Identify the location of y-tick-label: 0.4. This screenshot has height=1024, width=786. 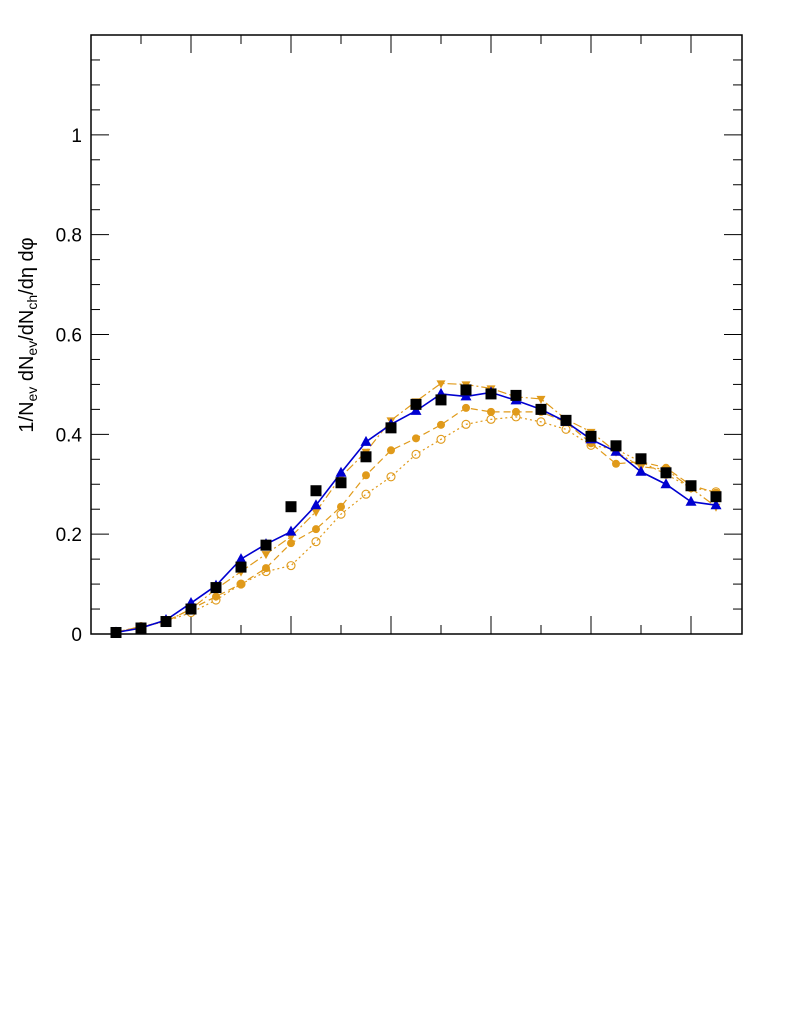
(69, 435).